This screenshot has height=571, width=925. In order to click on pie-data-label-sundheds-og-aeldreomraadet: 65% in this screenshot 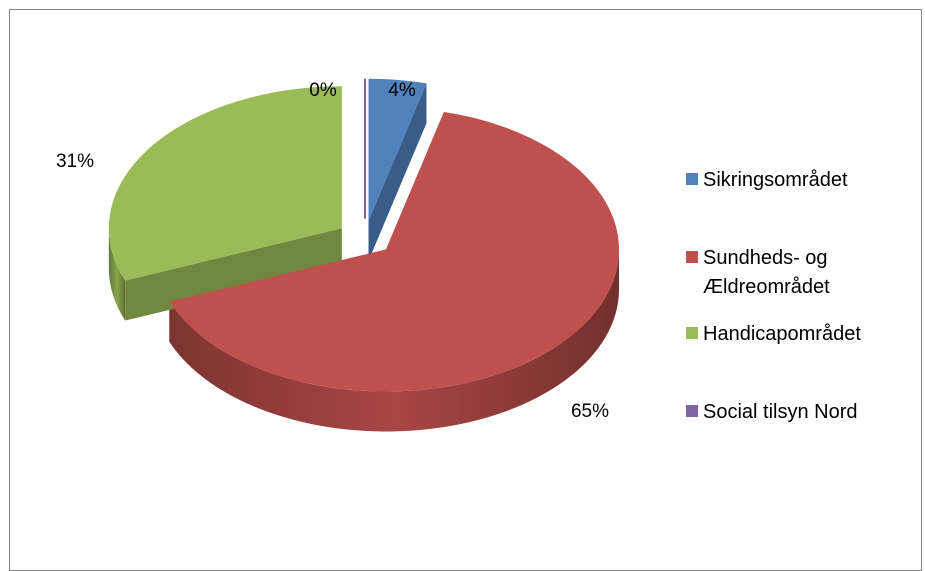, I will do `click(590, 411)`.